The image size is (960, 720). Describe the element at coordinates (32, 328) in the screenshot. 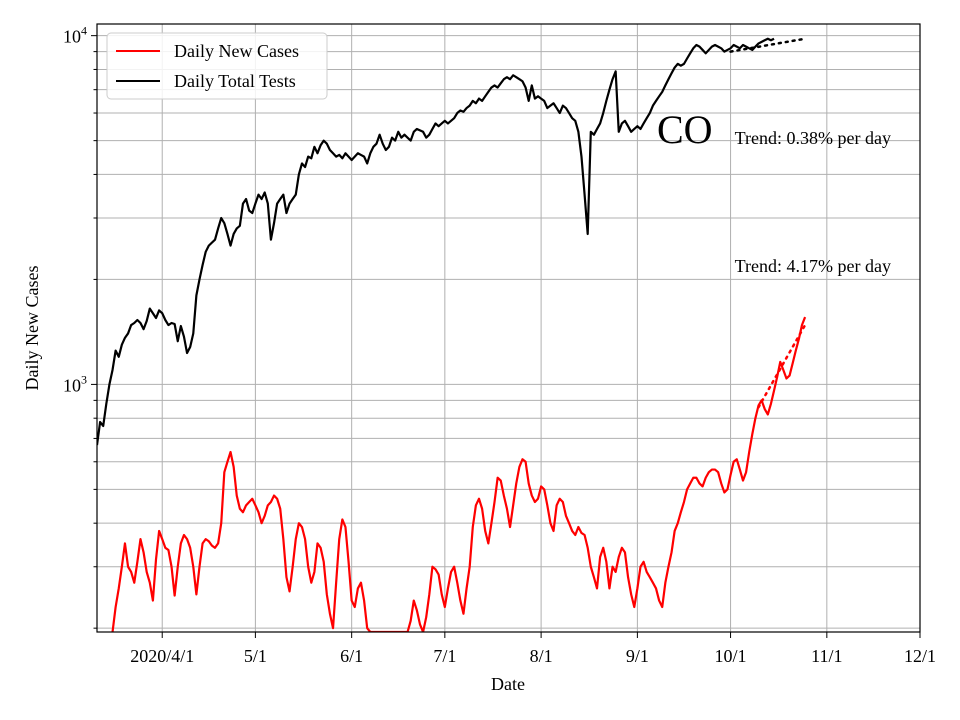

I see `y-axis-label: Daily New Cases` at that location.